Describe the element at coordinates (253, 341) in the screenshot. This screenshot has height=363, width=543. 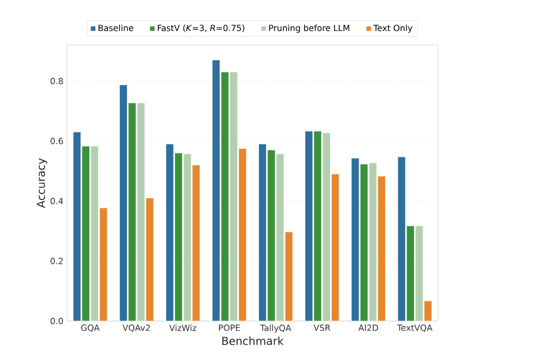
I see `x-axis-title: Benchmark` at that location.